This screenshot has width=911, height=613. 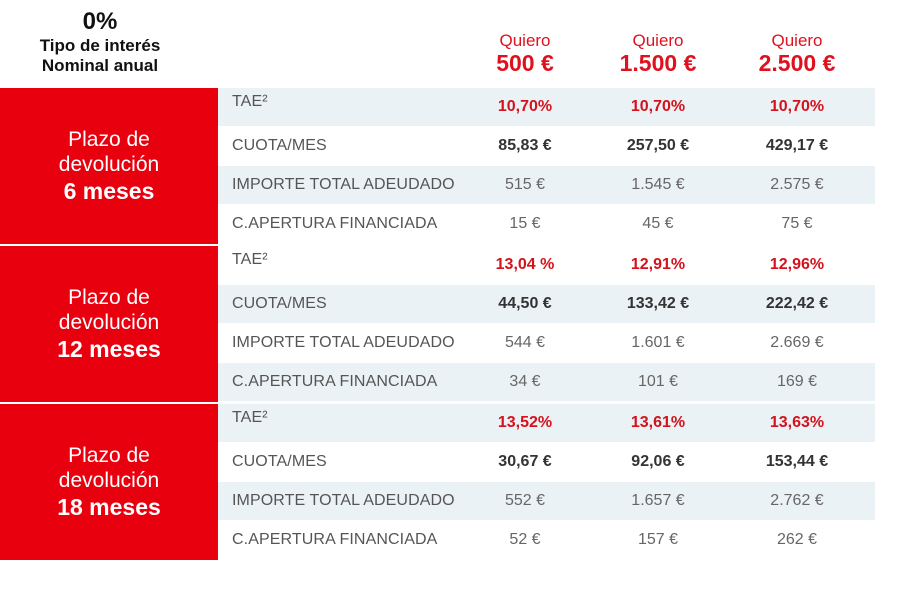 I want to click on cell-value: 12,96%, so click(x=797, y=264).